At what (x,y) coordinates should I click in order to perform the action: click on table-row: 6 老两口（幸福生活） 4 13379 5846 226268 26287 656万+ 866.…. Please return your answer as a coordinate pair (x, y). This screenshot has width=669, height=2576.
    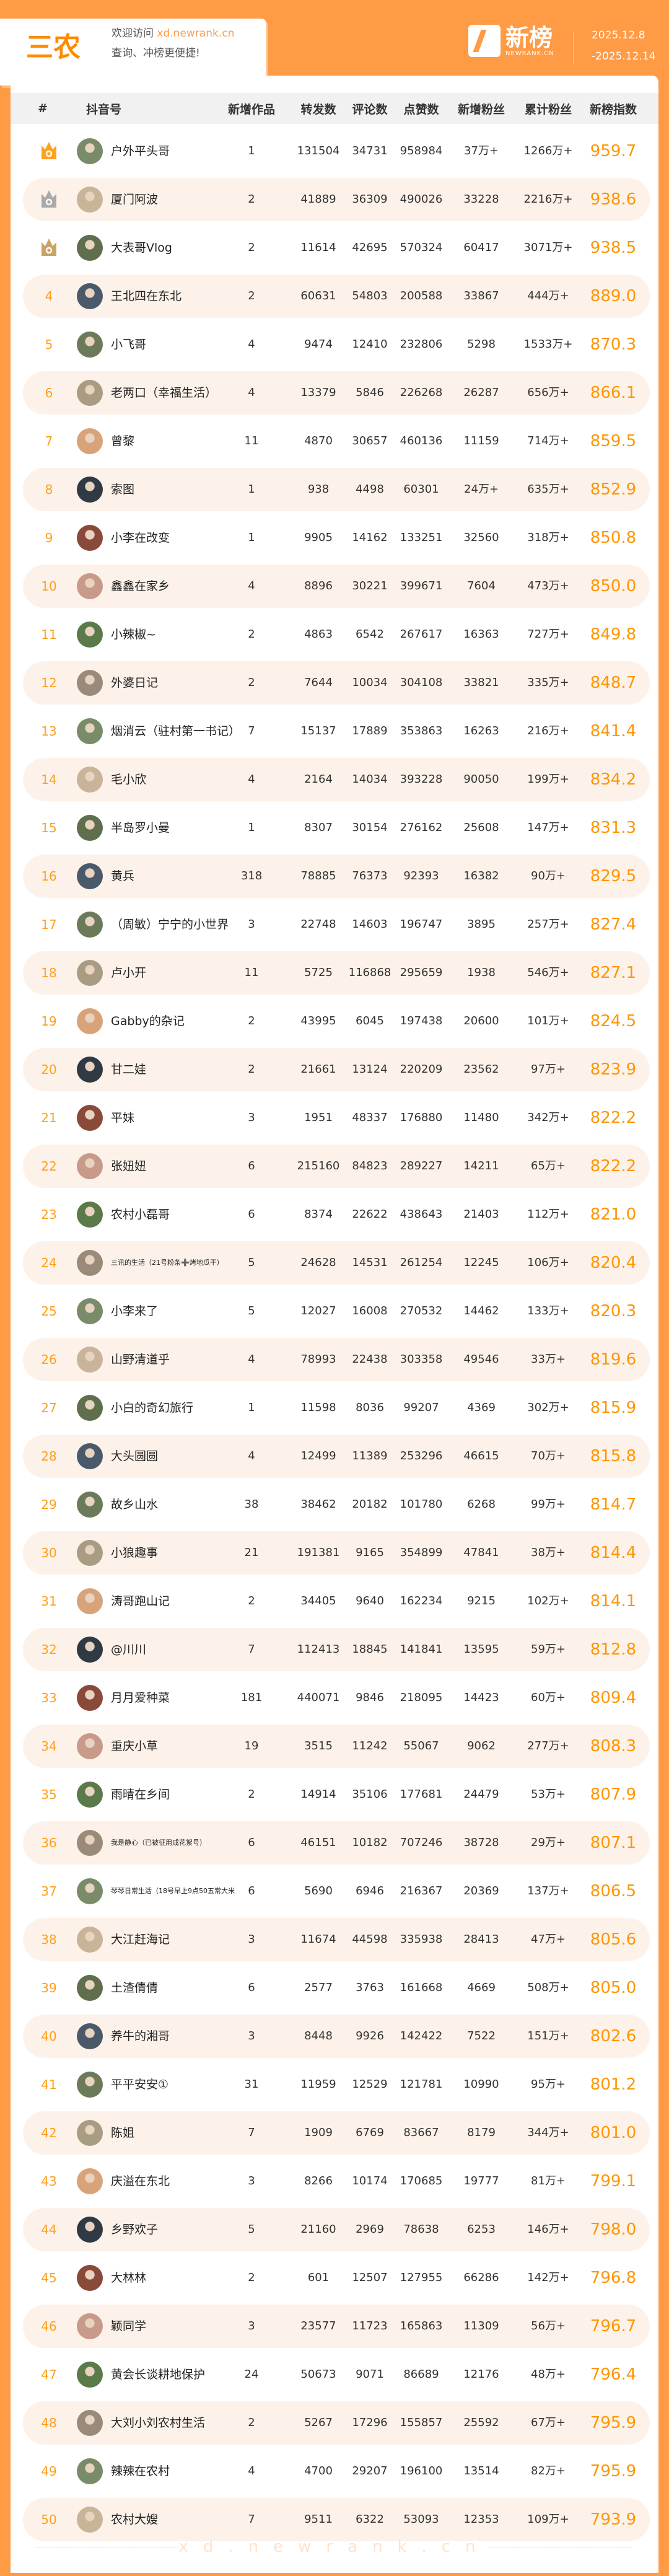
    Looking at the image, I should click on (337, 393).